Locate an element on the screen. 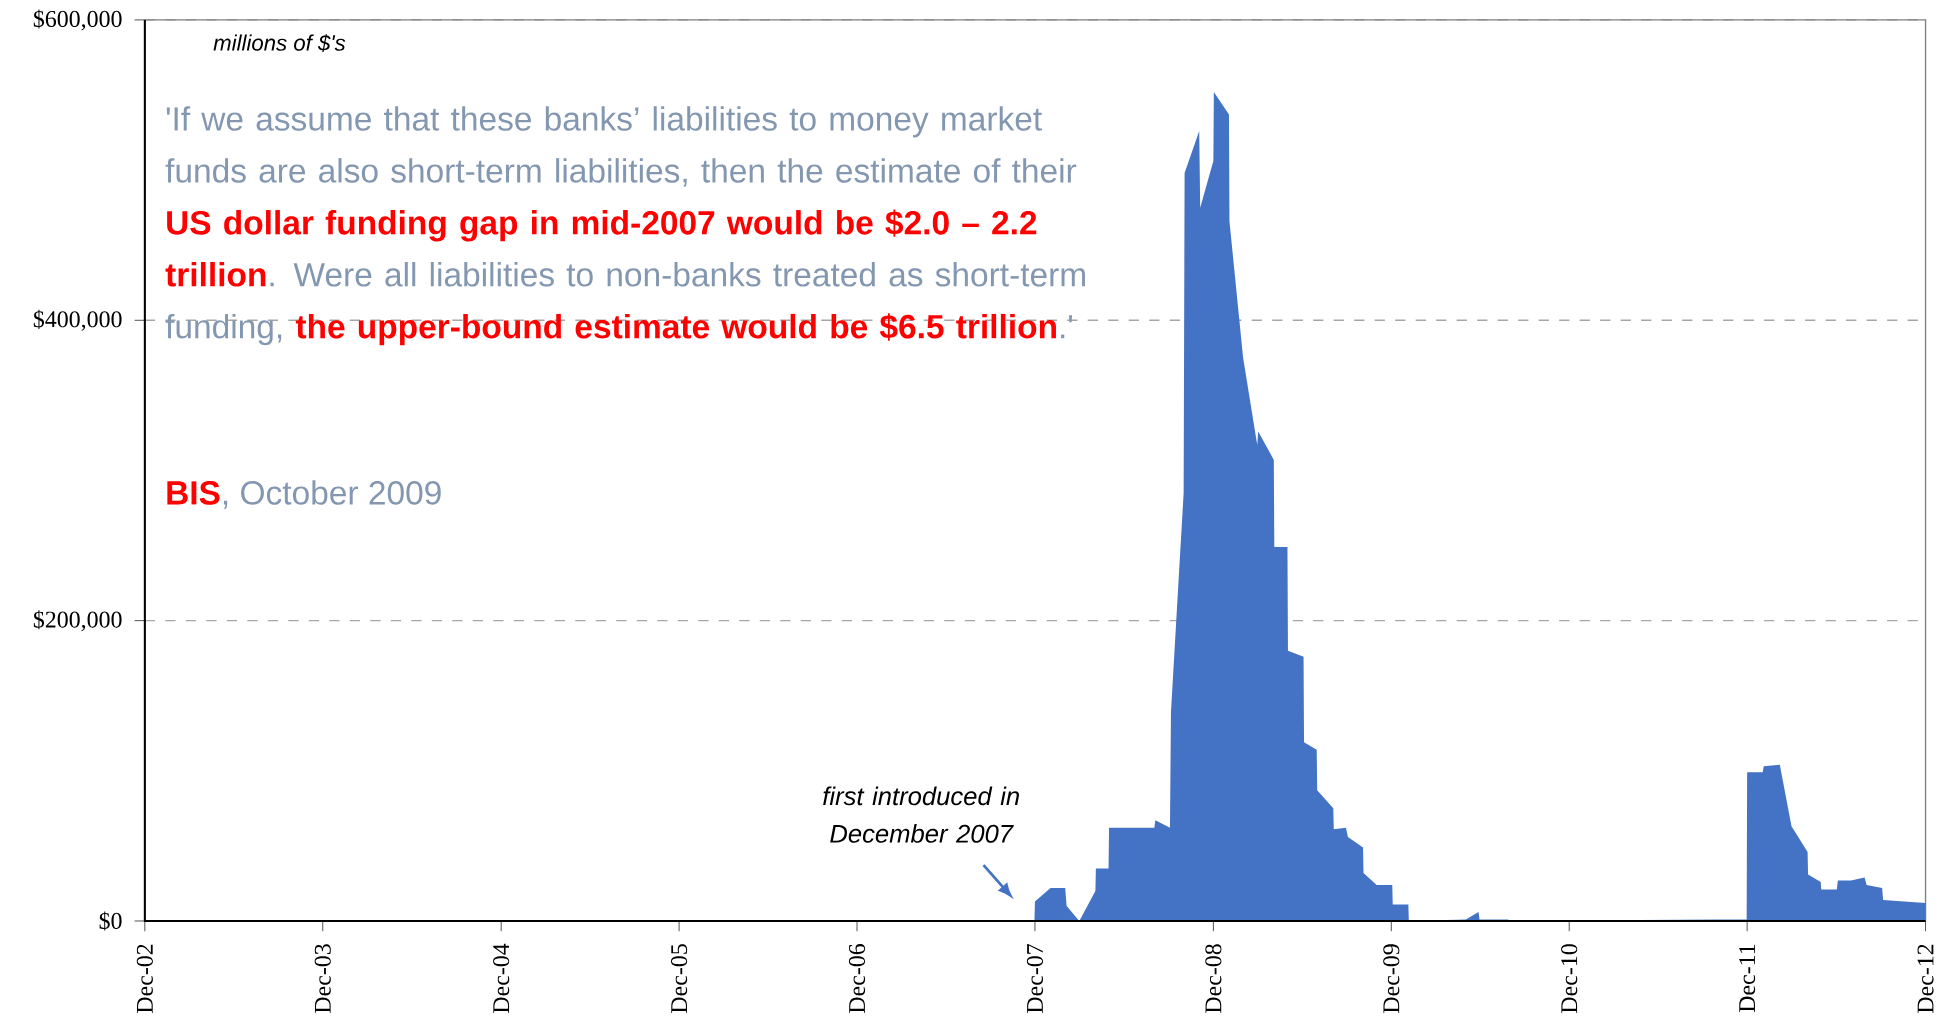 This screenshot has height=1023, width=1944. y-tick-label: $0 is located at coordinates (110, 921).